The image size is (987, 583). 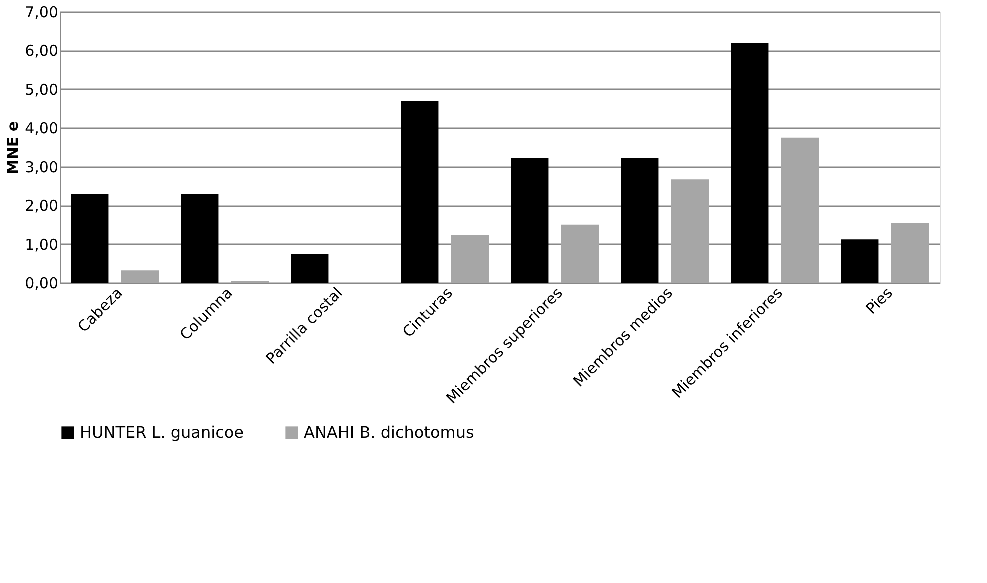 What do you see at coordinates (879, 301) in the screenshot?
I see `x-tick-label: Pies` at bounding box center [879, 301].